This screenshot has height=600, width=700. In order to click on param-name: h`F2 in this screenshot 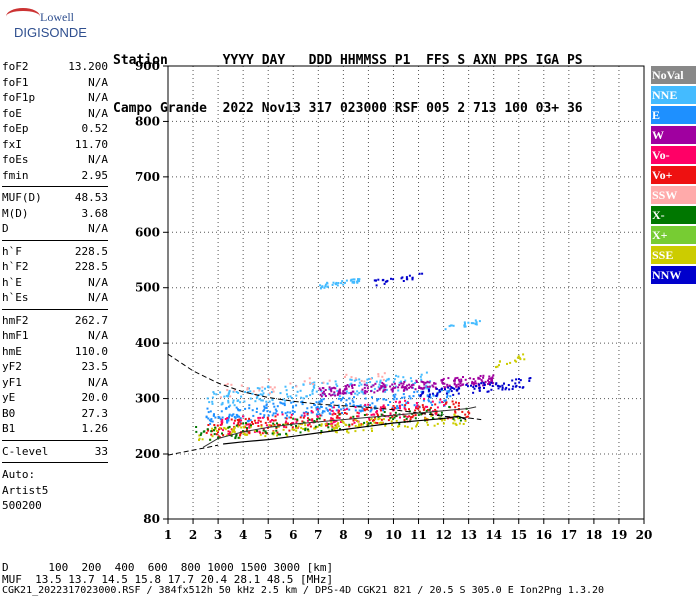, I will do `click(15, 266)`.